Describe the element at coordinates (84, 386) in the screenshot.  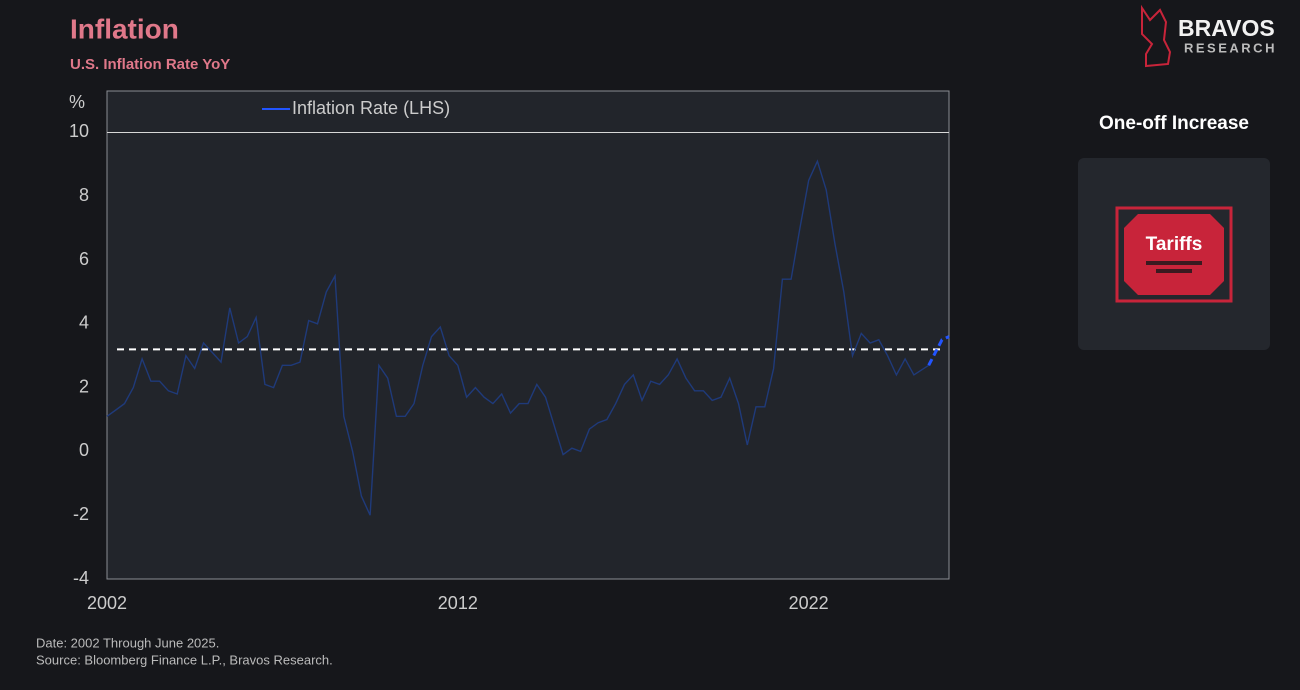
I see `y-tick-label: 2` at that location.